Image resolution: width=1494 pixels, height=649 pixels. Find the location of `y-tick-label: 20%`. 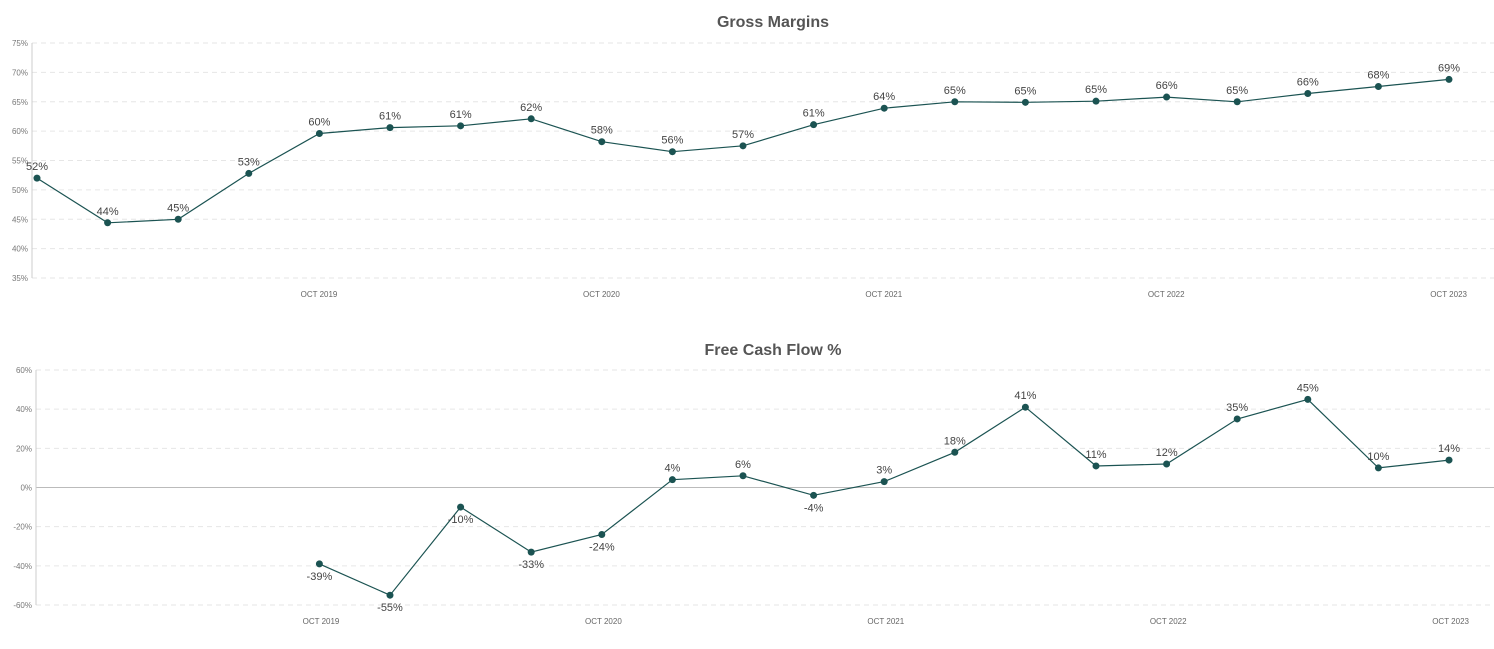

y-tick-label: 20% is located at coordinates (24, 448).